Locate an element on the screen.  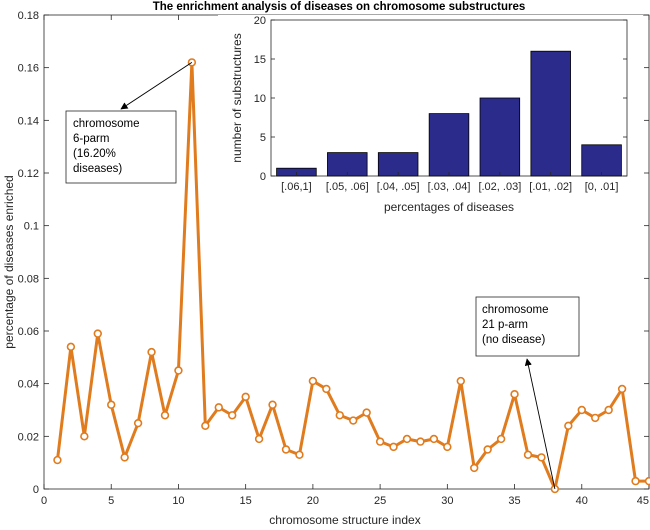
inset-y-tick-label: 20 is located at coordinates (260, 21).